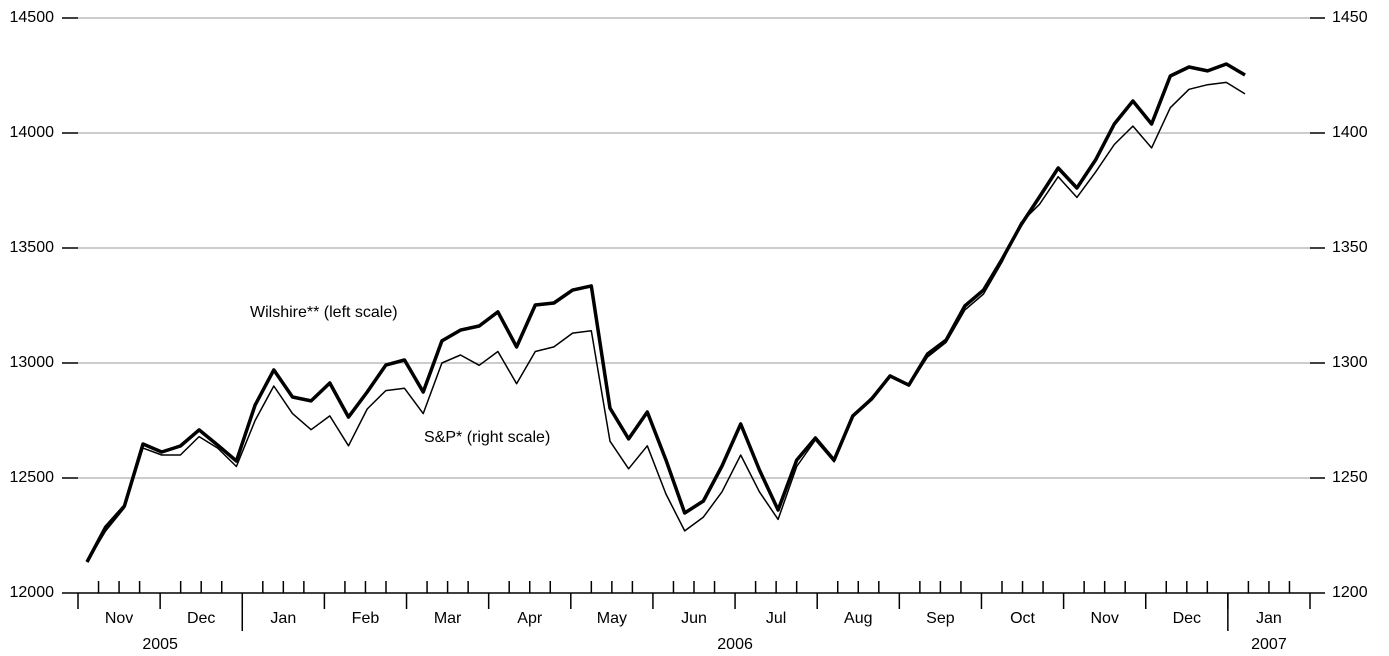 Image resolution: width=1389 pixels, height=656 pixels. What do you see at coordinates (32, 247) in the screenshot?
I see `y-tick-label: 13500` at bounding box center [32, 247].